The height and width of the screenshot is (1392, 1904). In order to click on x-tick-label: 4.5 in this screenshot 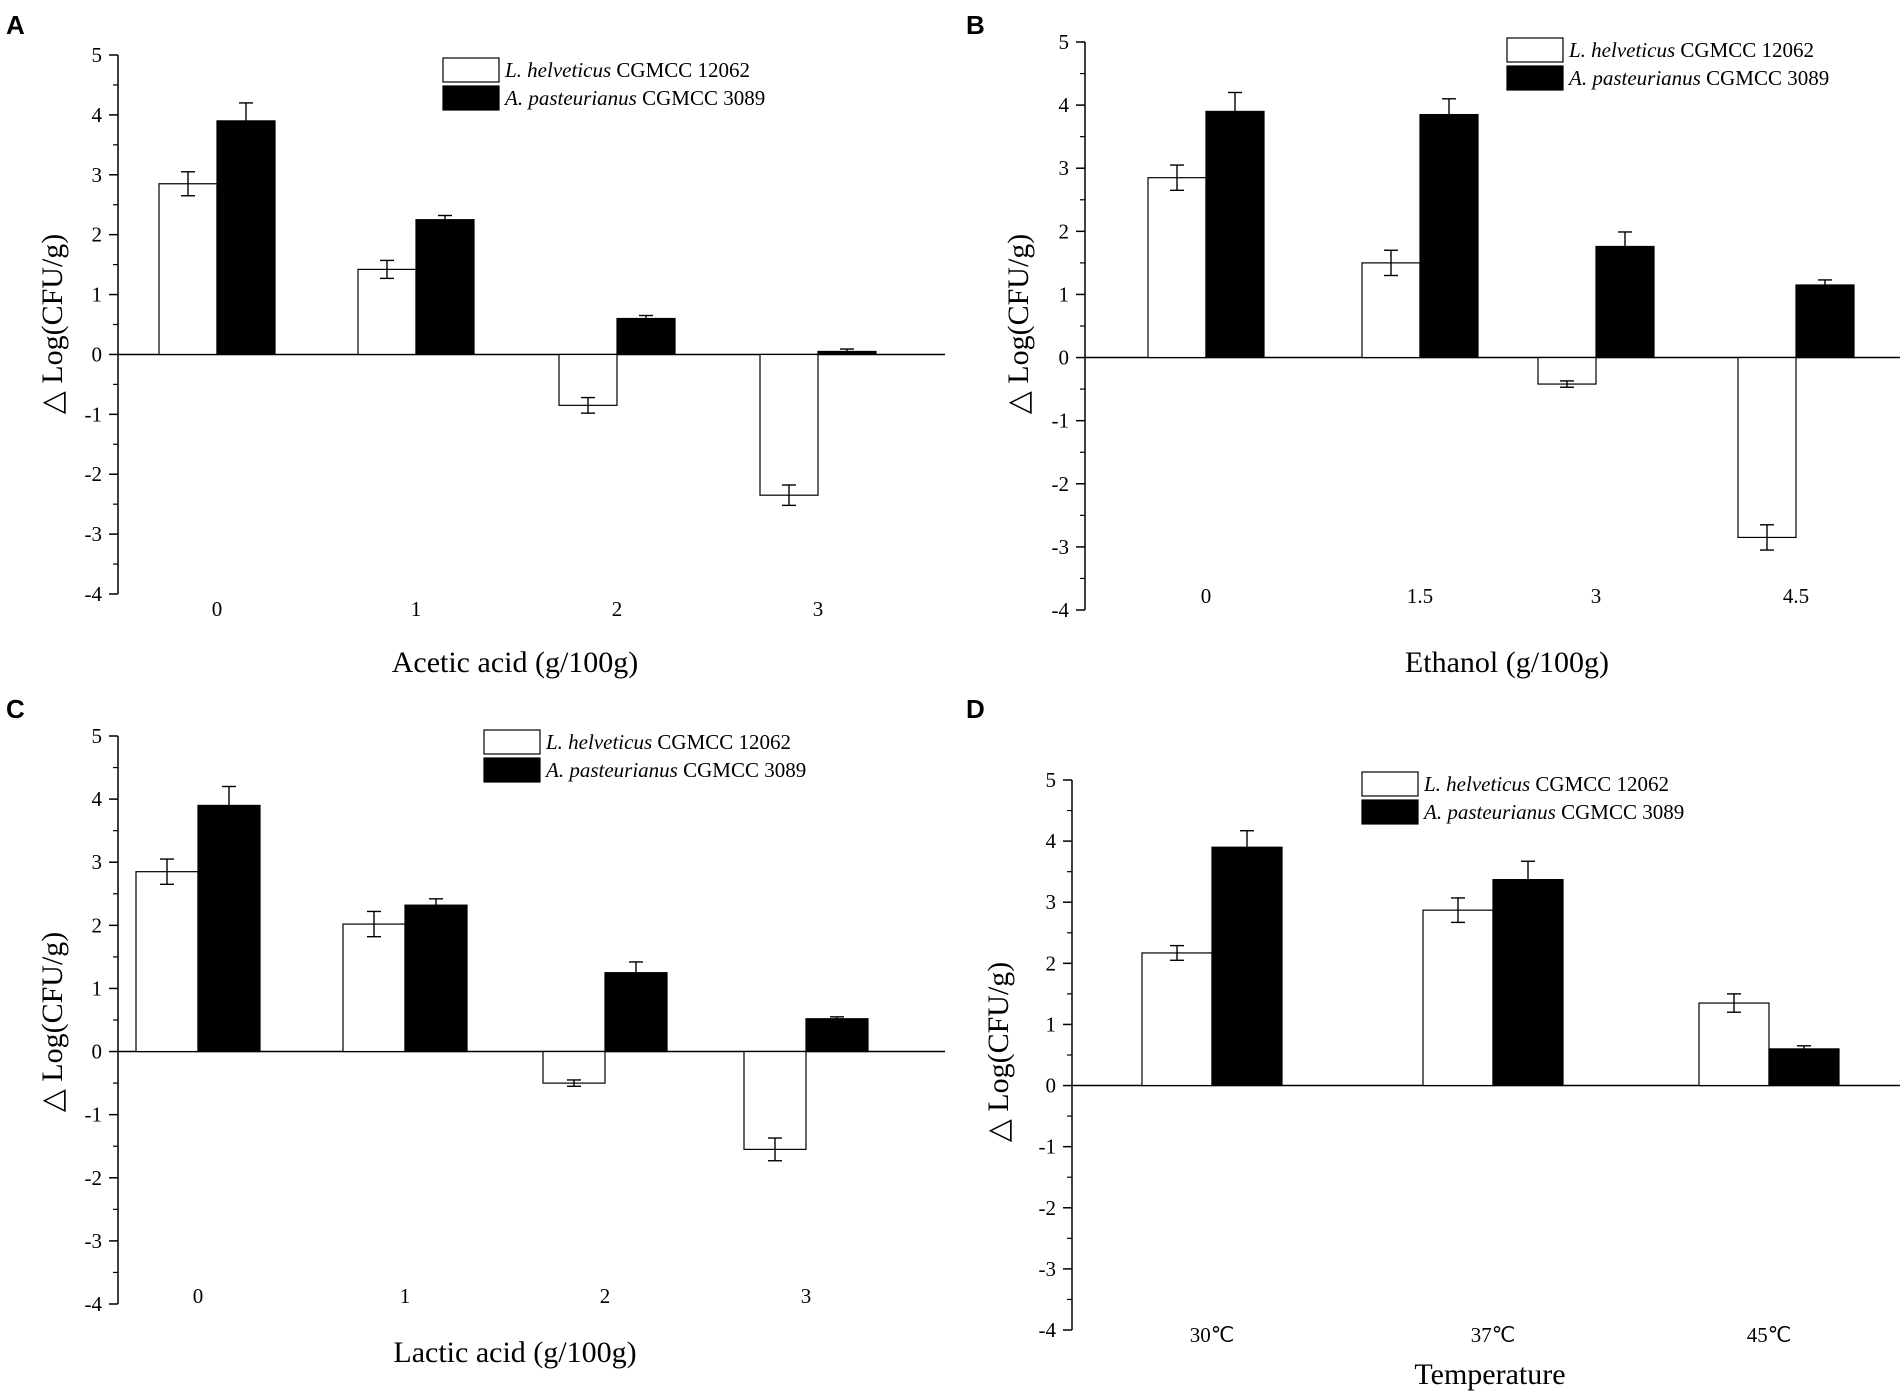, I will do `click(1796, 596)`.